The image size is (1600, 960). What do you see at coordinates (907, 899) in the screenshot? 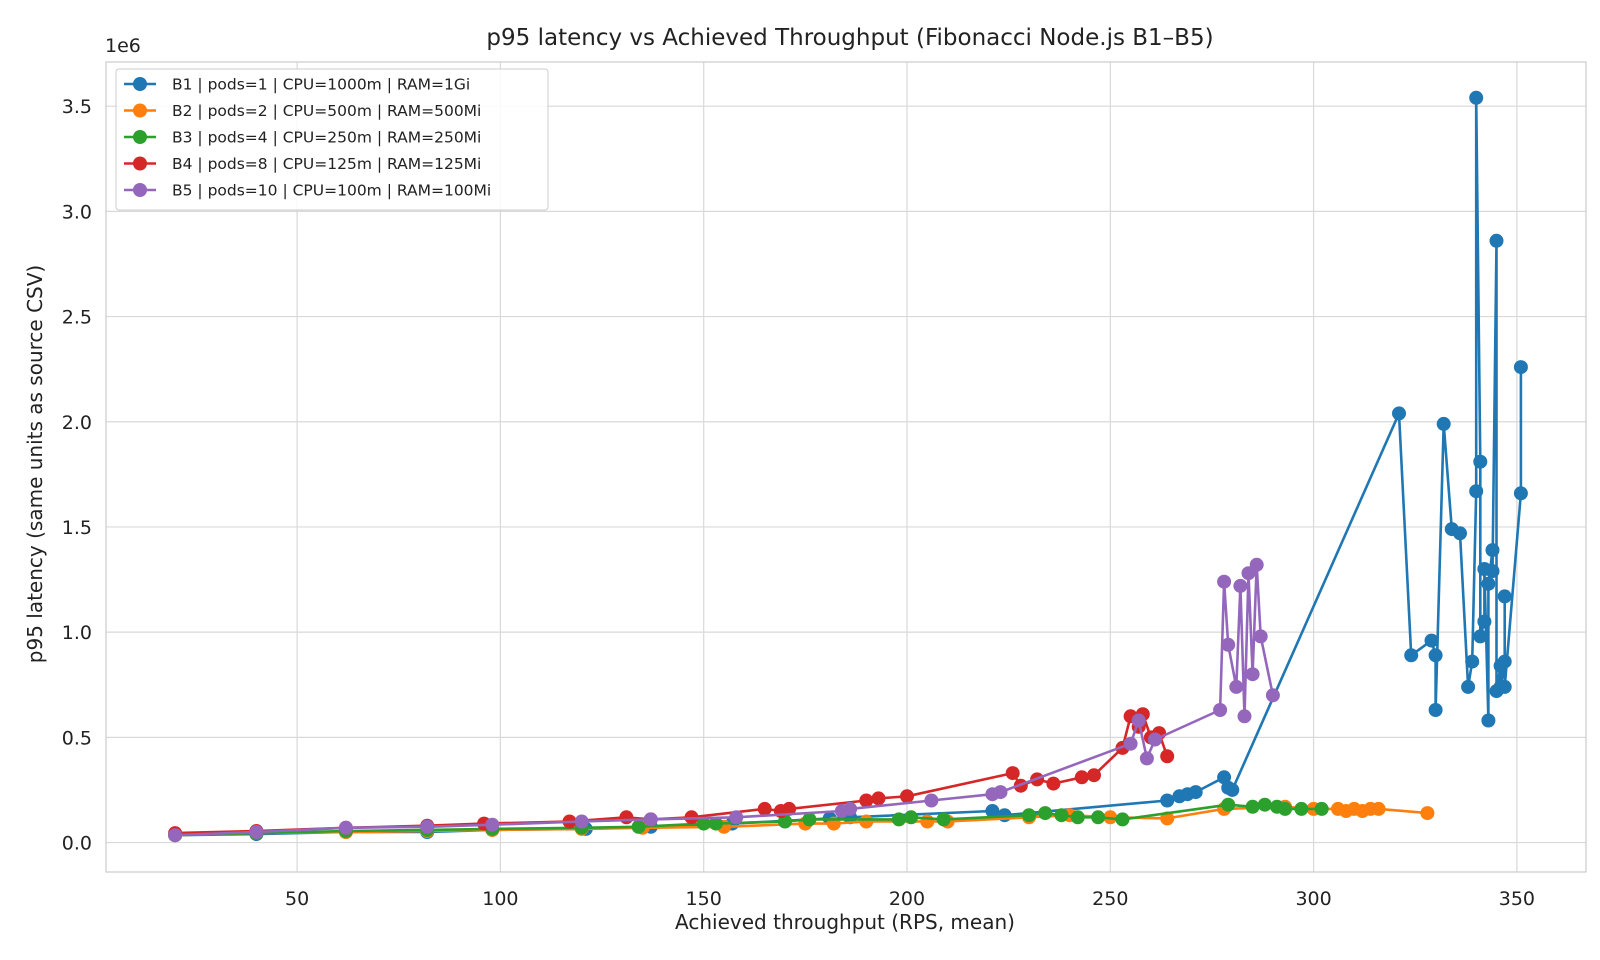
I see `x-tick-label: 200` at bounding box center [907, 899].